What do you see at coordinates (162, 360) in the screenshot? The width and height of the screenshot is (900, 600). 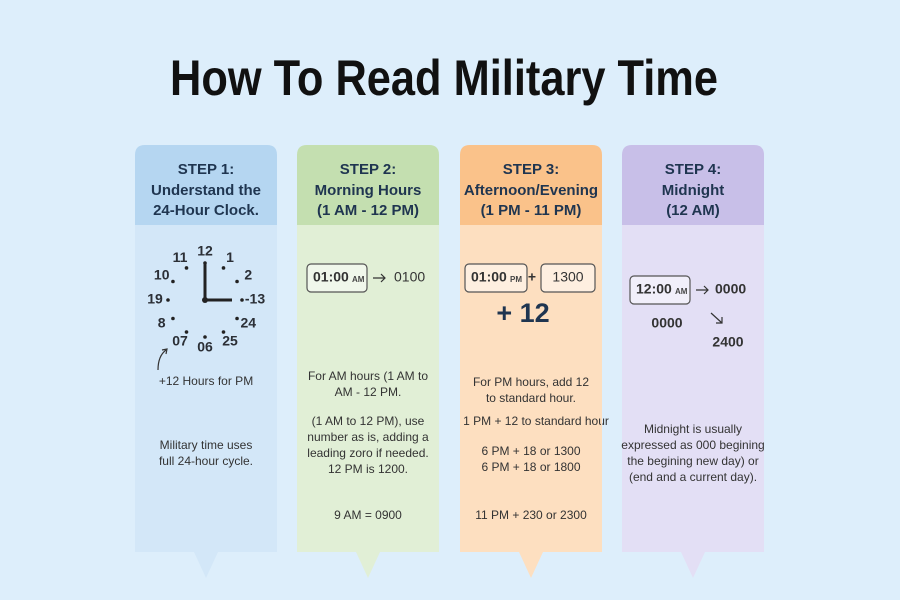 I see `curved-arrow` at bounding box center [162, 360].